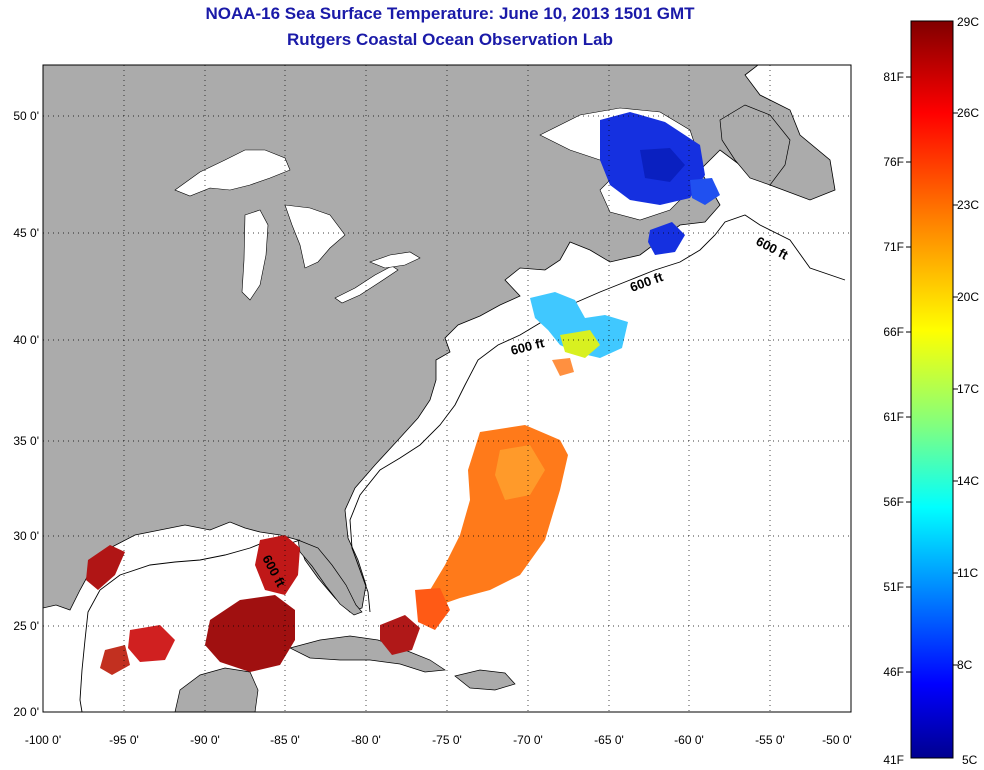  What do you see at coordinates (232, 173) in the screenshot?
I see `lake-superior` at bounding box center [232, 173].